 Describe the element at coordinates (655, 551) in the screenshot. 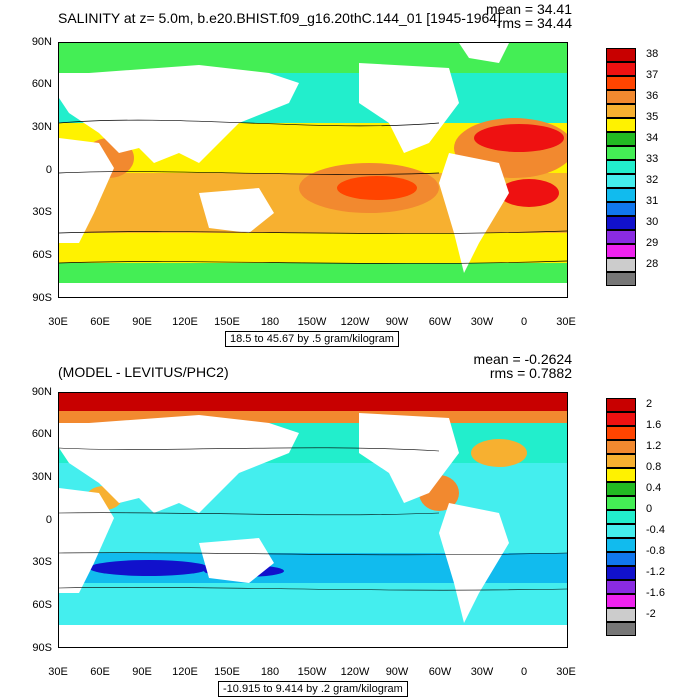

I see `colorbar-label: -0.8` at that location.